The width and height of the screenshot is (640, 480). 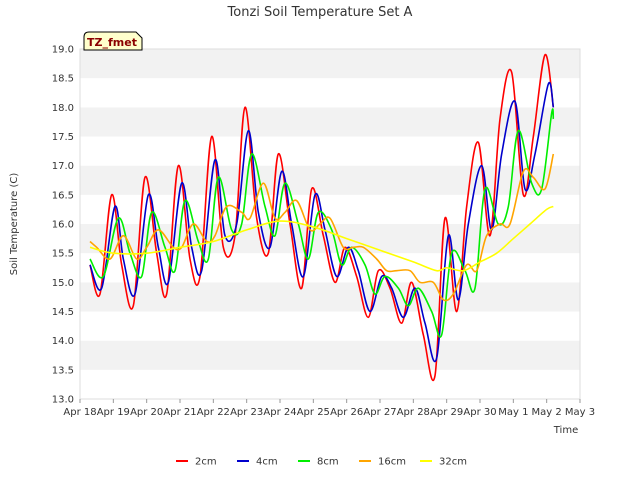 I want to click on x-tick-label: Apr 30, so click(x=479, y=412).